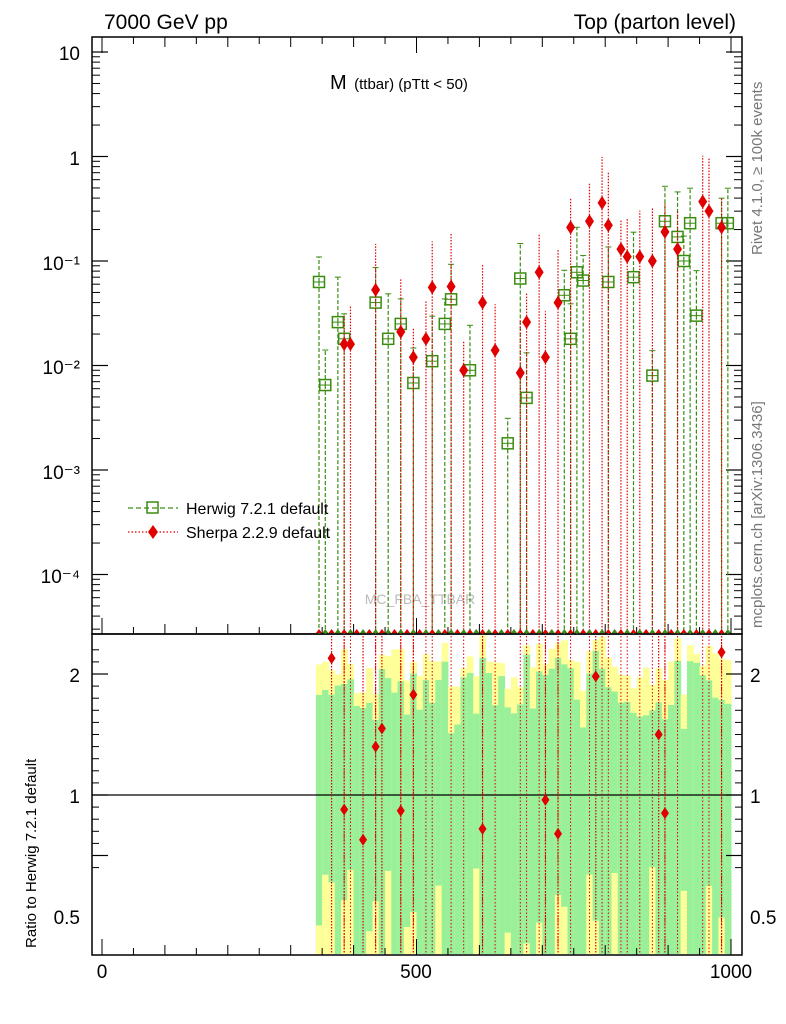  I want to click on legend-sherpa-label: Sherpa 2.2.9 default, so click(258, 533).